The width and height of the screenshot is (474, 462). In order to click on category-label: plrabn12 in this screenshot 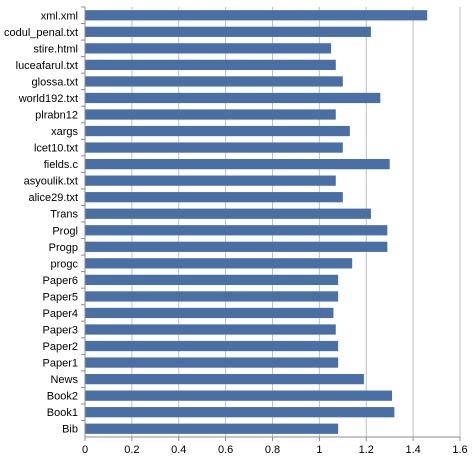, I will do `click(56, 116)`.